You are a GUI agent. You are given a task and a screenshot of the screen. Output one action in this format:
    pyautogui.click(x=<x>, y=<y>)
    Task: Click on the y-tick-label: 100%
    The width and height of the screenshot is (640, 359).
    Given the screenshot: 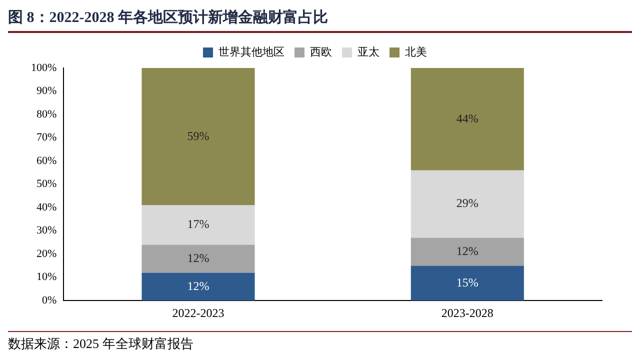 What is the action you would take?
    pyautogui.click(x=43, y=68)
    